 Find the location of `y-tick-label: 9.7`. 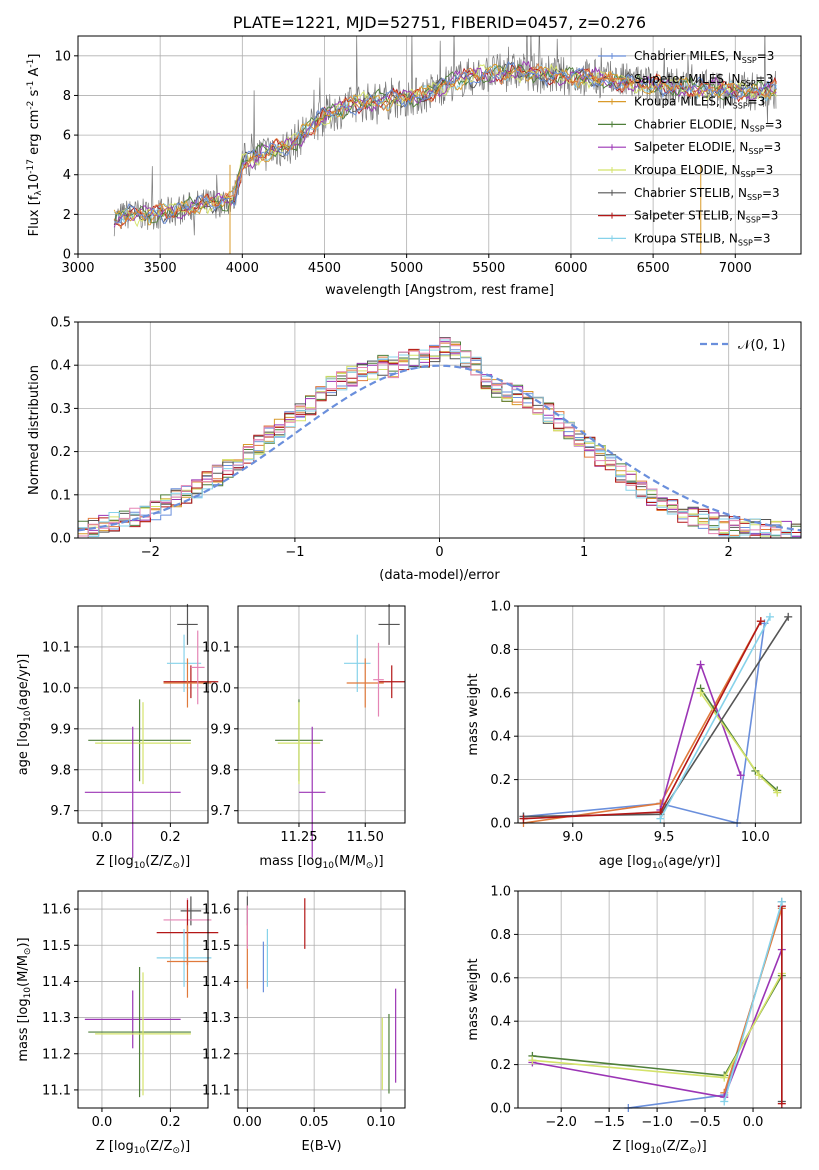

y-tick-label: 9.7 is located at coordinates (220, 811).